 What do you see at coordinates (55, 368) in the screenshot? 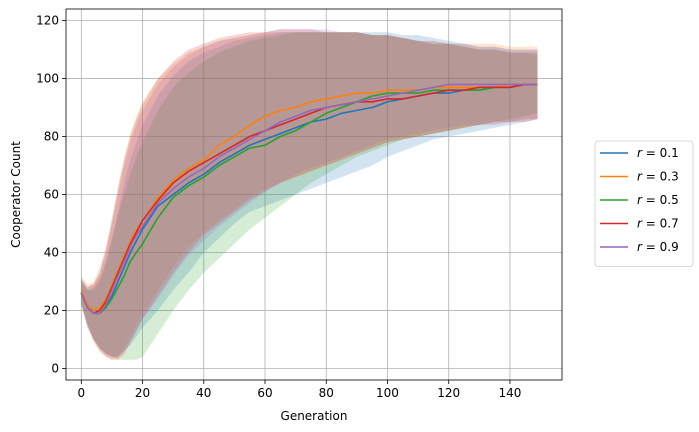
I see `y-tick-label: 0` at bounding box center [55, 368].